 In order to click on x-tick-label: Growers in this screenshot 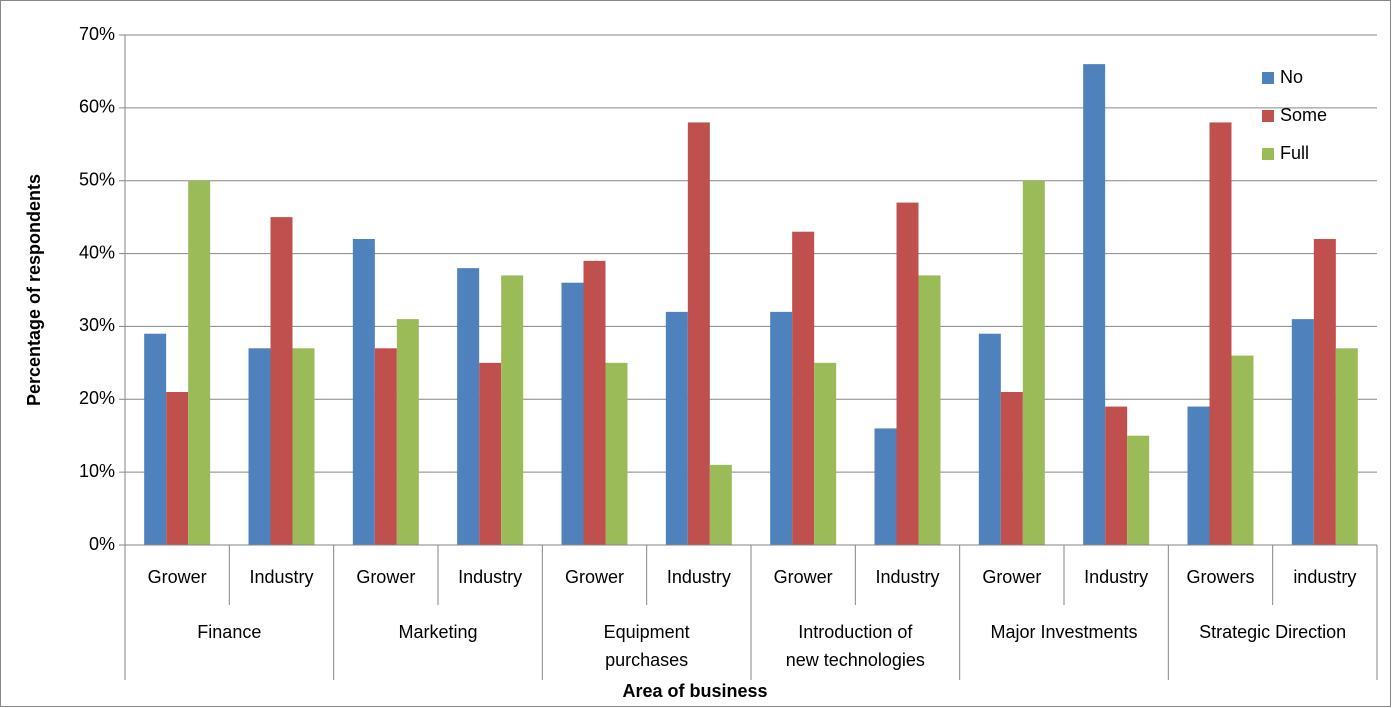, I will do `click(1220, 577)`.